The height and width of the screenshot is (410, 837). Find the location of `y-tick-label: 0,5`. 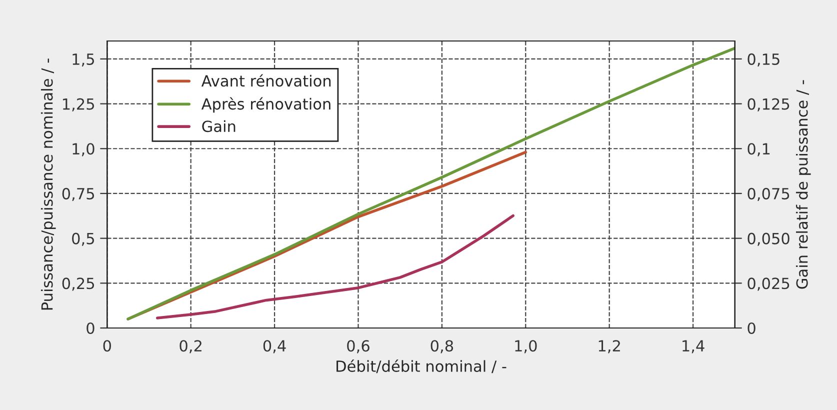

y-tick-label: 0,5 is located at coordinates (83, 239).